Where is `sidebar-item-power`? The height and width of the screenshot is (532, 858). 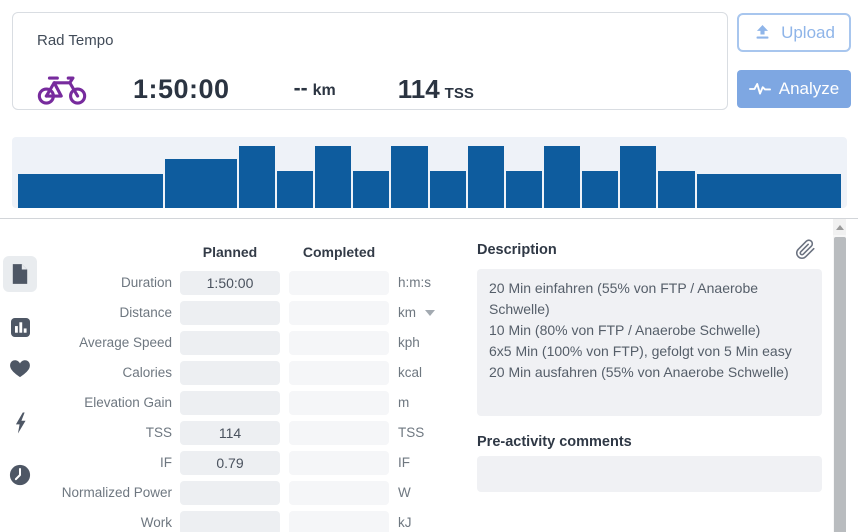 sidebar-item-power is located at coordinates (20, 423).